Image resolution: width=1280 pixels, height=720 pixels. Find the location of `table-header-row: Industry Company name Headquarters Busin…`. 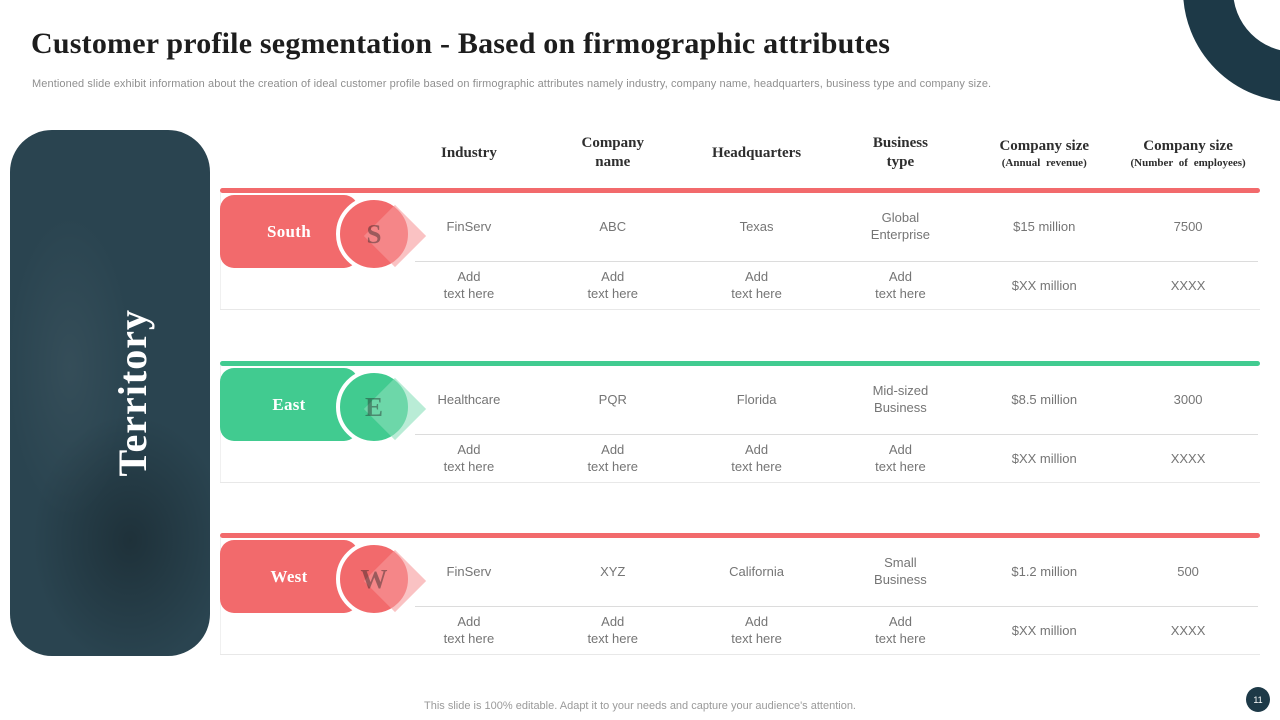

table-header-row: Industry Company name Headquarters Busin… is located at coordinates (828, 153).